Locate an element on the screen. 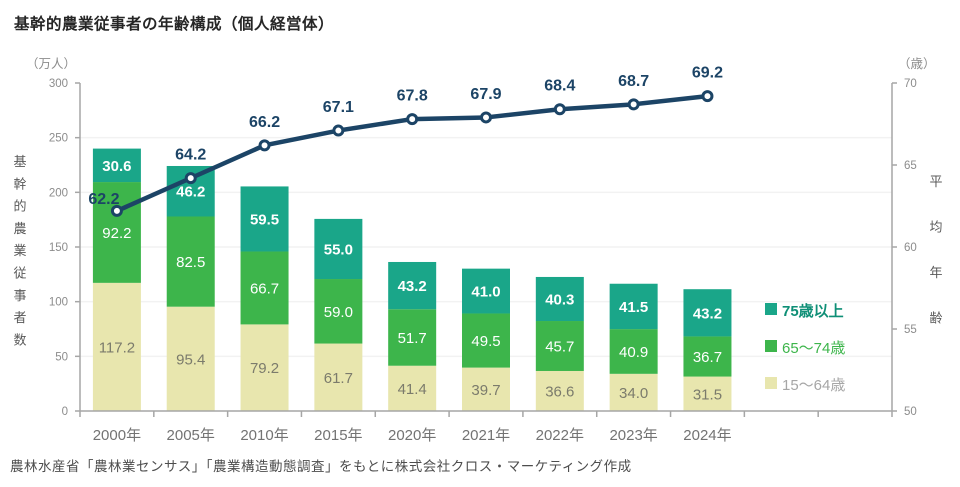 The width and height of the screenshot is (960, 487). right-axis-unit: （歳） is located at coordinates (917, 64).